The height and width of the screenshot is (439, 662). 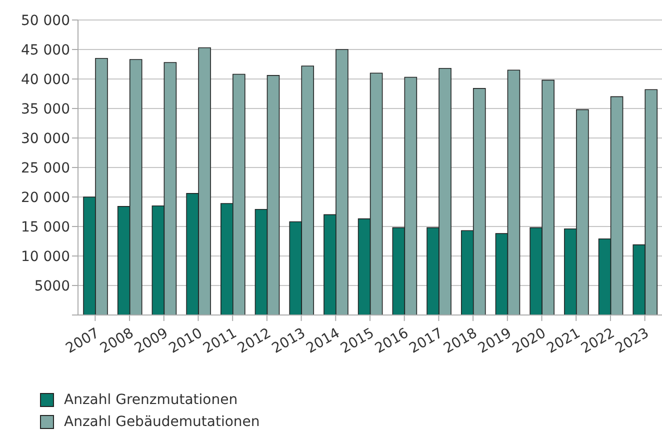 What do you see at coordinates (52, 286) in the screenshot?
I see `y-tick-label: 5000` at bounding box center [52, 286].